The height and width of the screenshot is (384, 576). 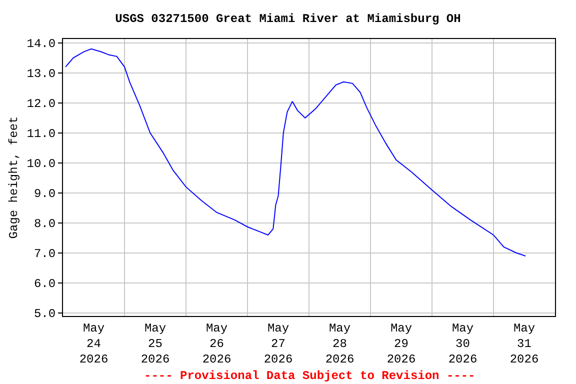 What do you see at coordinates (278, 344) in the screenshot?
I see `x-tick-label: May 27 2026` at bounding box center [278, 344].